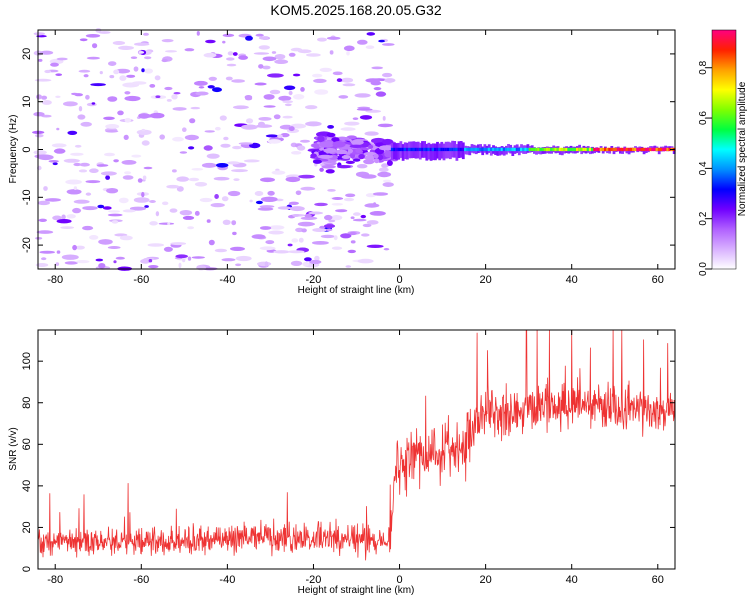 Image resolution: width=750 pixels, height=600 pixels. What do you see at coordinates (399, 280) in the screenshot?
I see `x-tick-label: 0` at bounding box center [399, 280].